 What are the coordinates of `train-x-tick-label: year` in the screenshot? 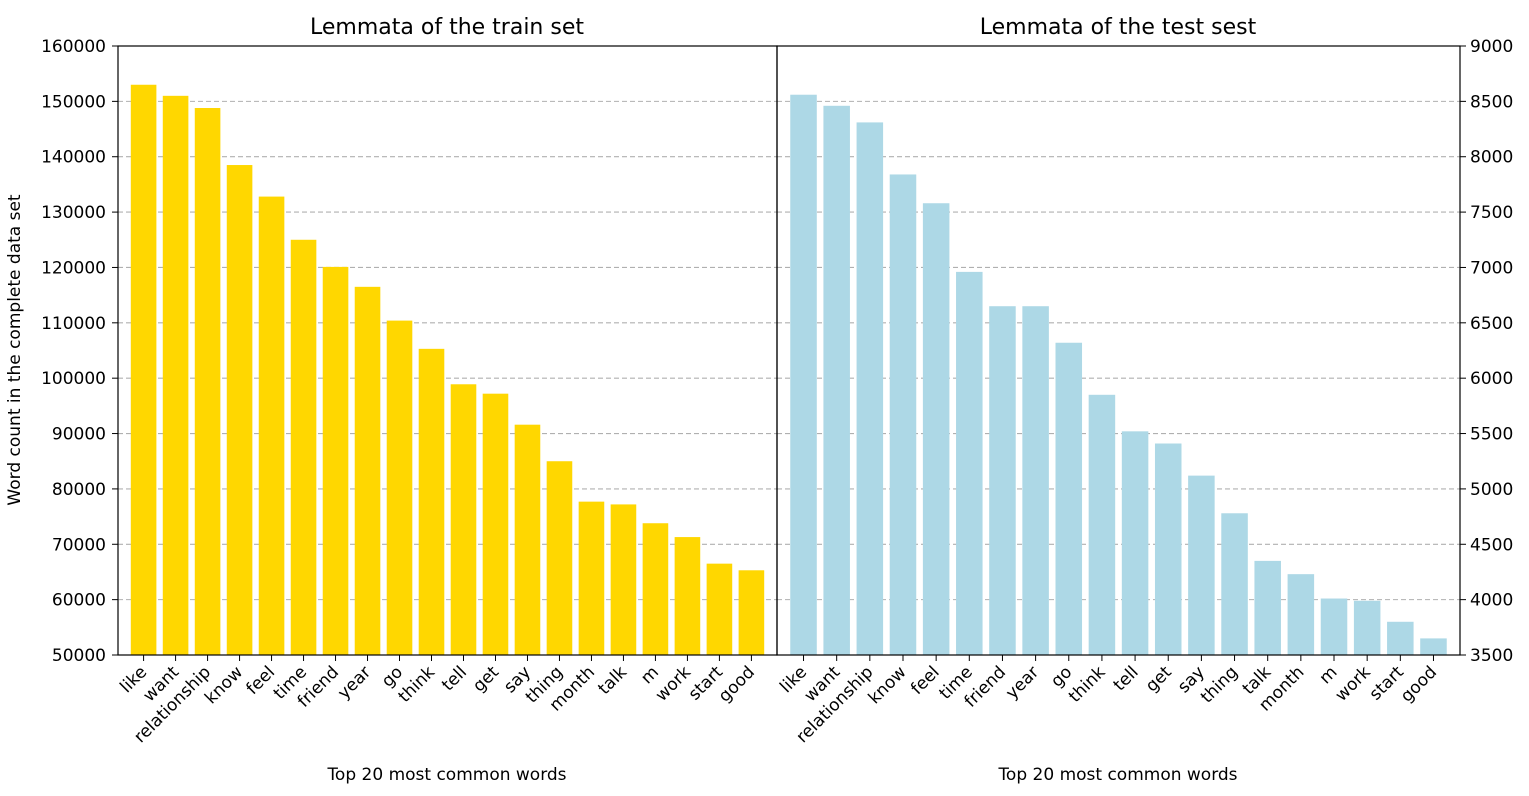 It's located at (354, 682).